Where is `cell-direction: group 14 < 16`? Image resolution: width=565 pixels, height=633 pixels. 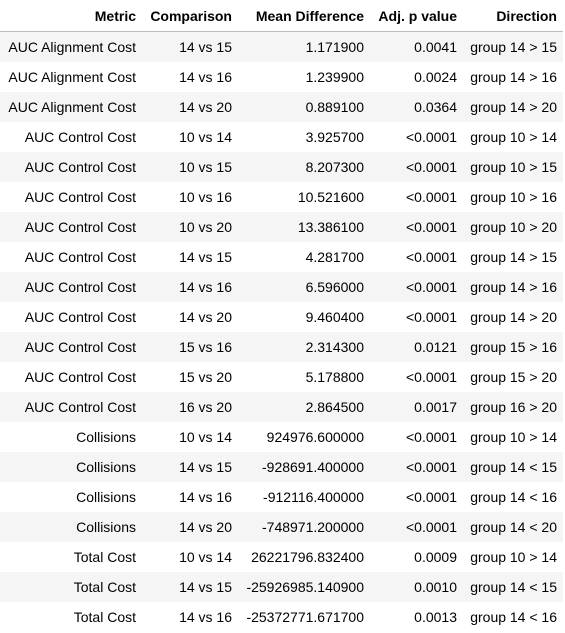 cell-direction: group 14 < 16 is located at coordinates (513, 617).